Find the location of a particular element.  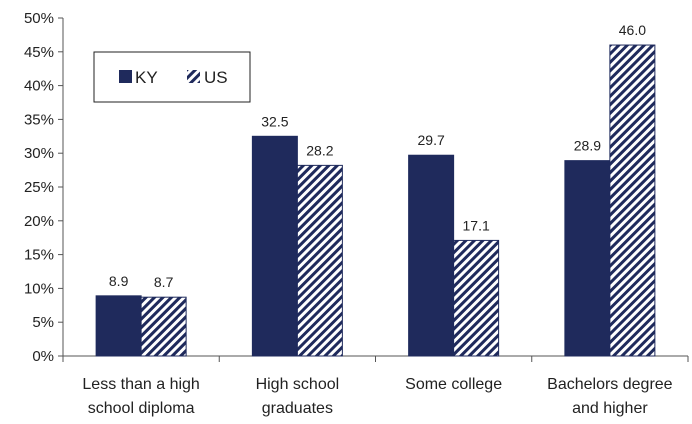

y-tick-label: 40% is located at coordinates (39, 86).